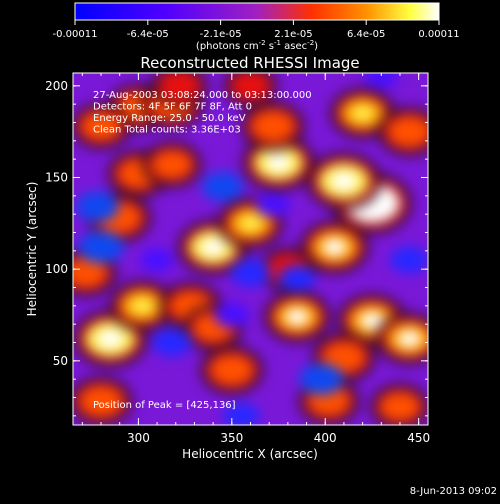  Describe the element at coordinates (366, 34) in the screenshot. I see `colorbar-tick-label: 6.4e-05` at that location.